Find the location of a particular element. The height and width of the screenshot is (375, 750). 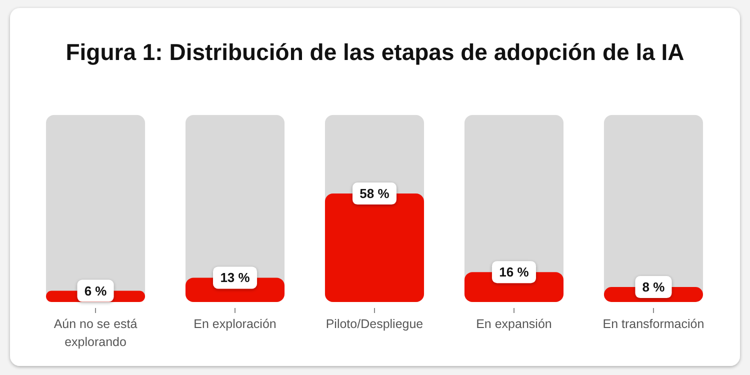

data-label: 8 % is located at coordinates (654, 287).